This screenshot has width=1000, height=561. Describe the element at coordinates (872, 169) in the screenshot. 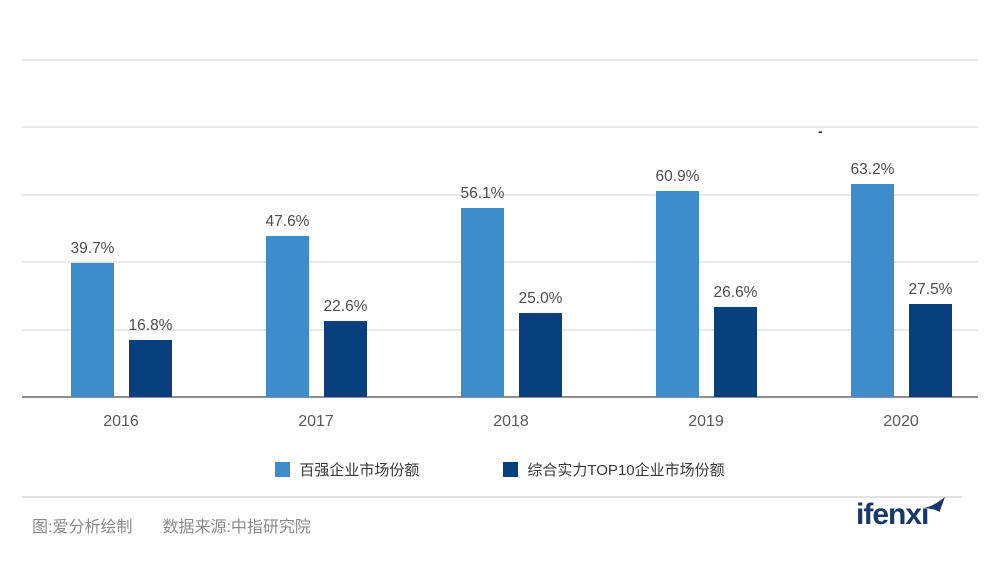

I see `bar-value-label-2020-series1: 63.2%` at that location.